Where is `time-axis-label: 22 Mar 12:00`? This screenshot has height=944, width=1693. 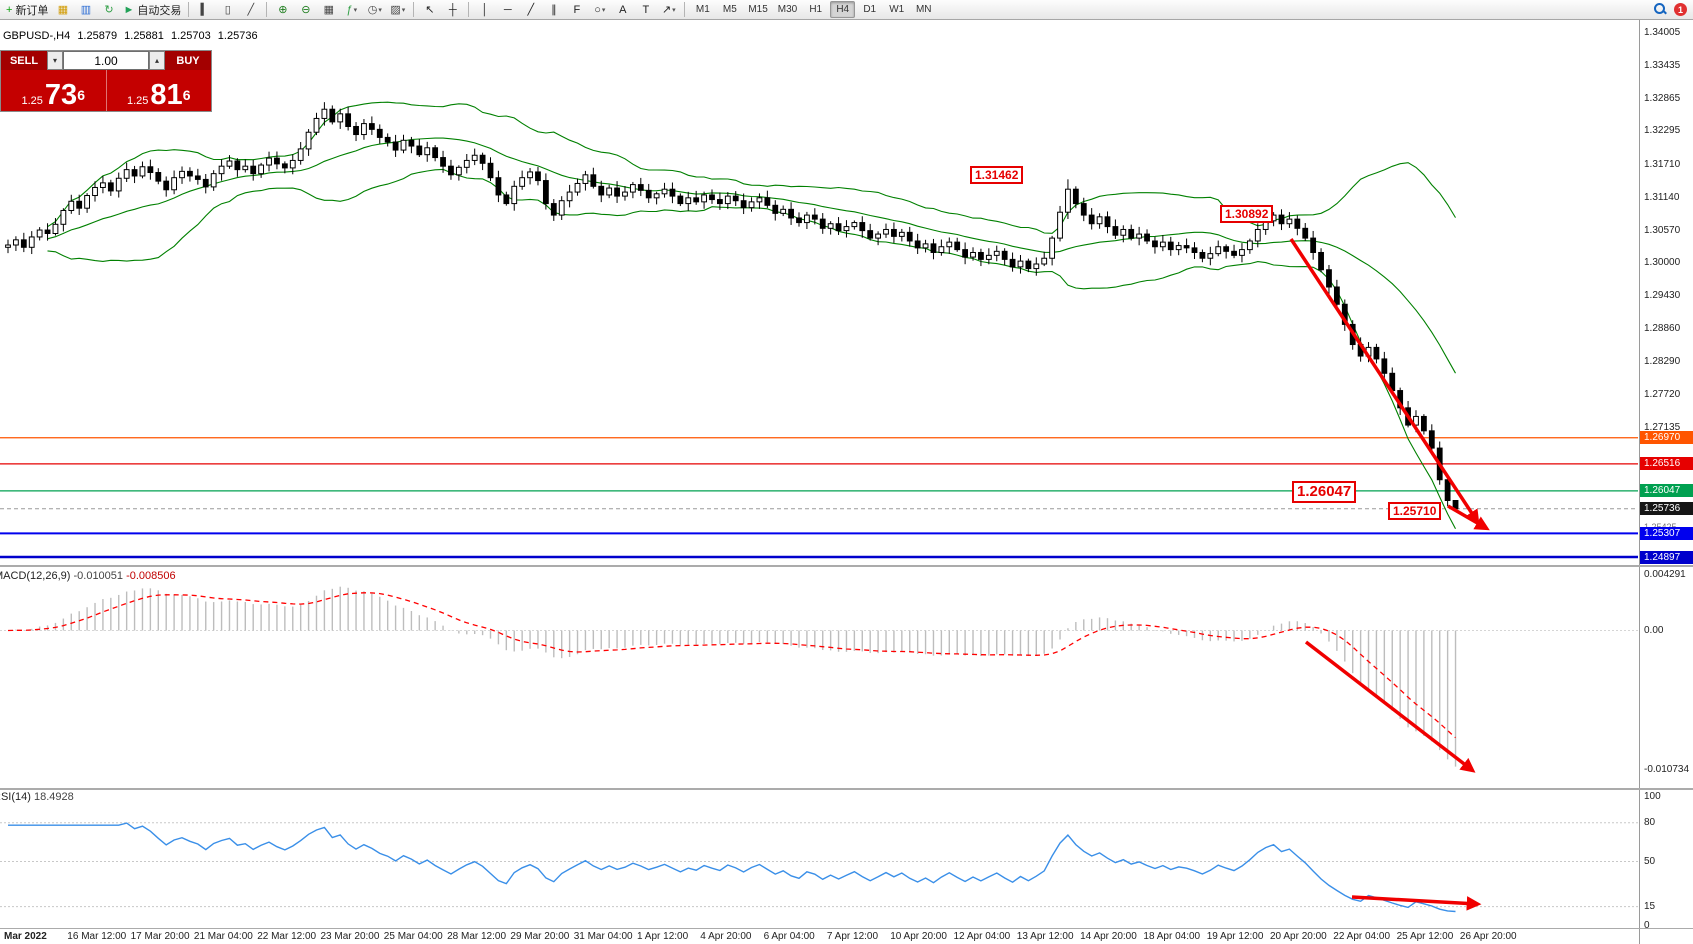
time-axis-label: 22 Mar 12:00 is located at coordinates (287, 936).